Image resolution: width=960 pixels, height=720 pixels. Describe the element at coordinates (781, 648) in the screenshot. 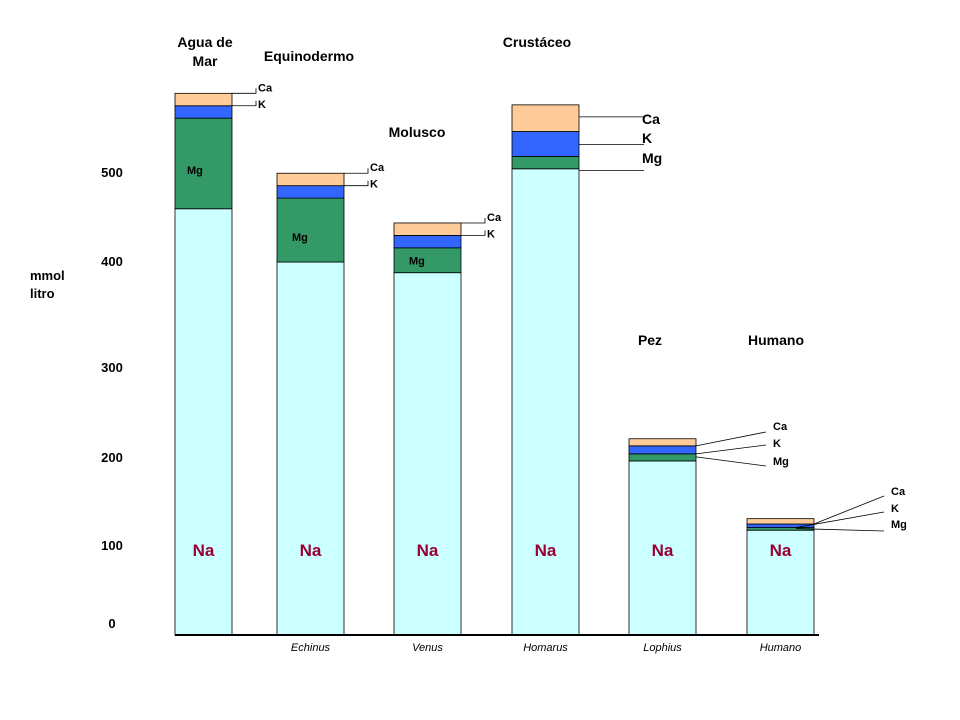

I see `category-label: Humano` at that location.